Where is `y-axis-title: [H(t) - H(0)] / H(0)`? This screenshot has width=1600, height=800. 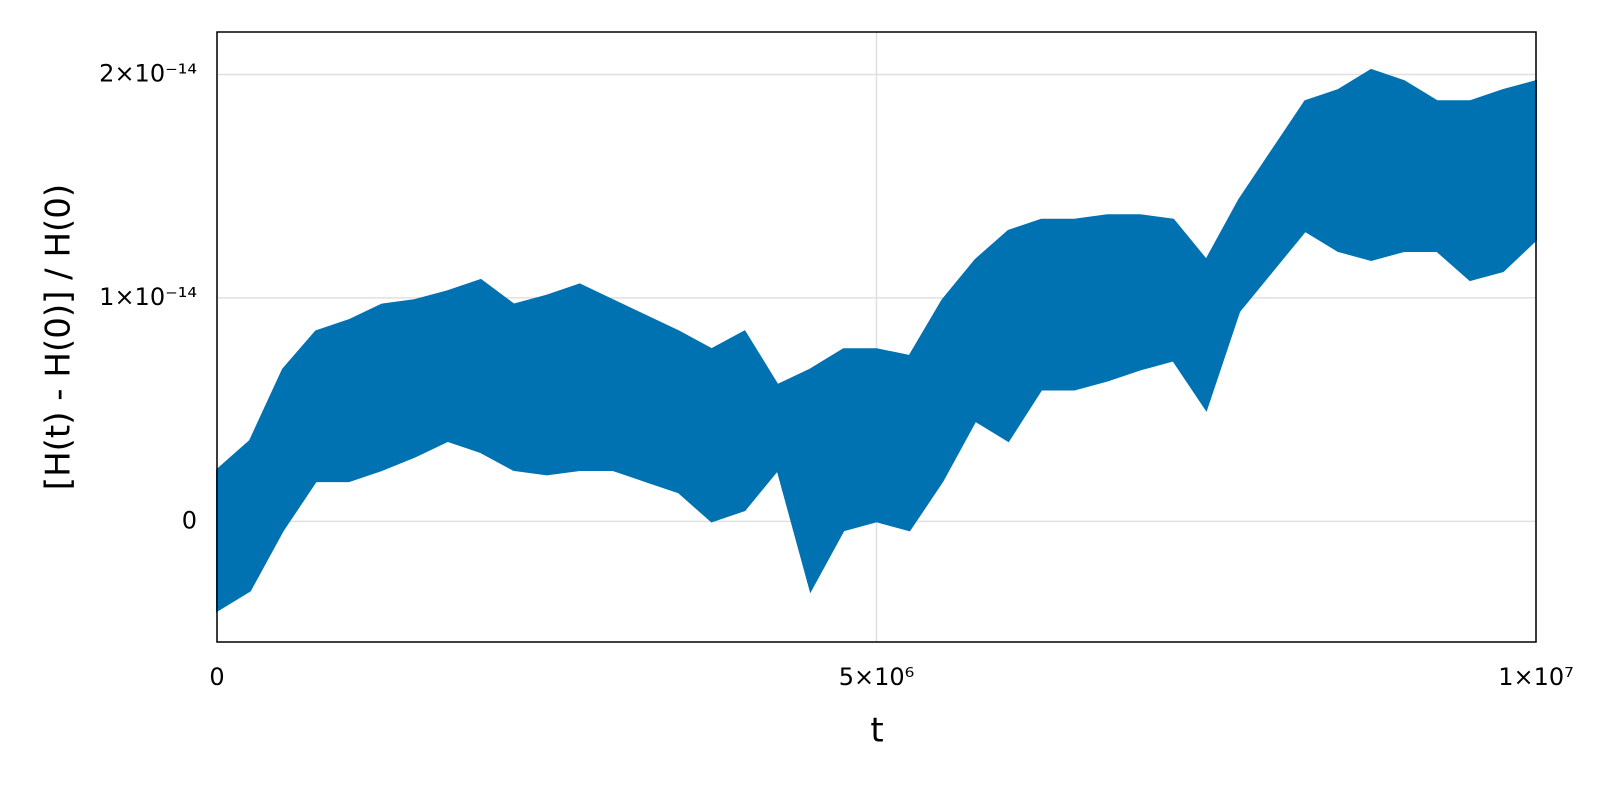 y-axis-title: [H(t) - H(0)] / H(0) is located at coordinates (59, 337).